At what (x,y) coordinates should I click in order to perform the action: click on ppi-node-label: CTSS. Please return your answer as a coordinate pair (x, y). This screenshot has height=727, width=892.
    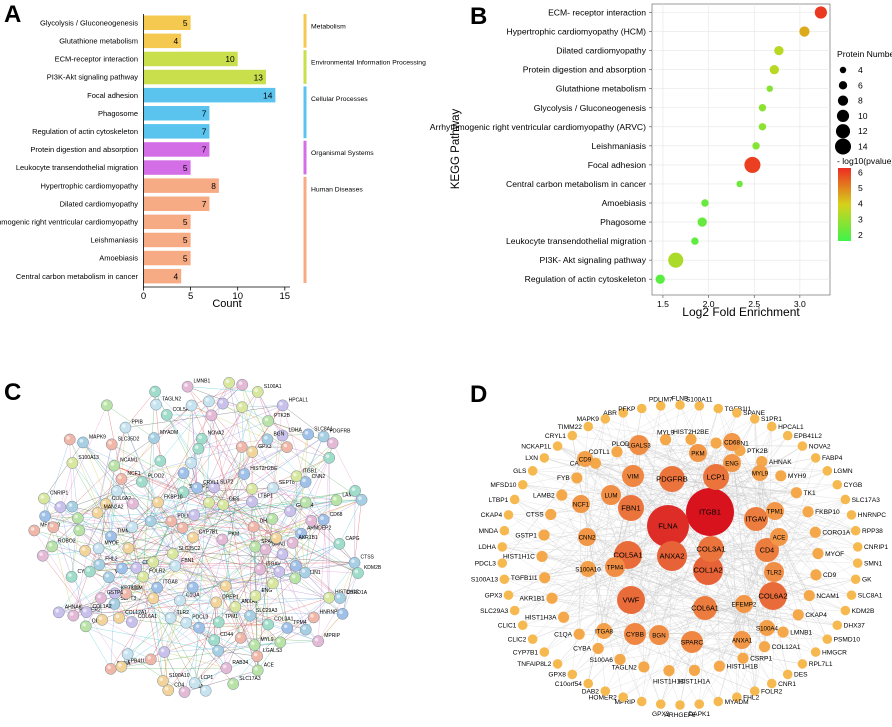
    Looking at the image, I should click on (368, 558).